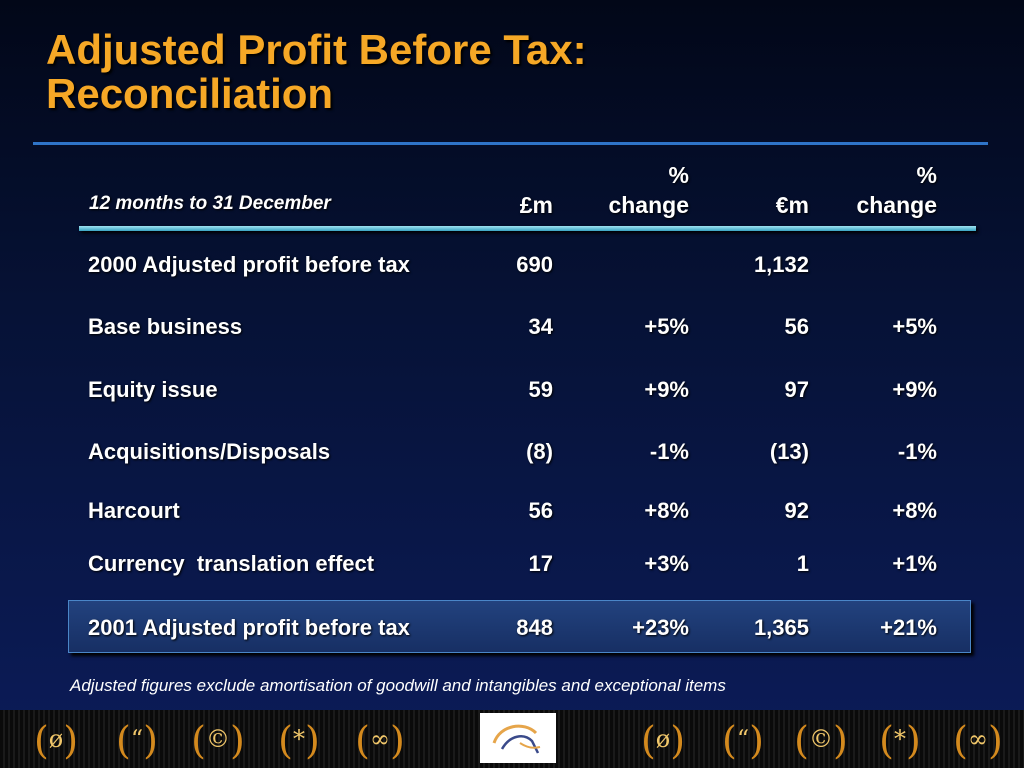 The width and height of the screenshot is (1024, 768). What do you see at coordinates (249, 264) in the screenshot?
I see `row-label: 2000 Adjusted profit before tax` at bounding box center [249, 264].